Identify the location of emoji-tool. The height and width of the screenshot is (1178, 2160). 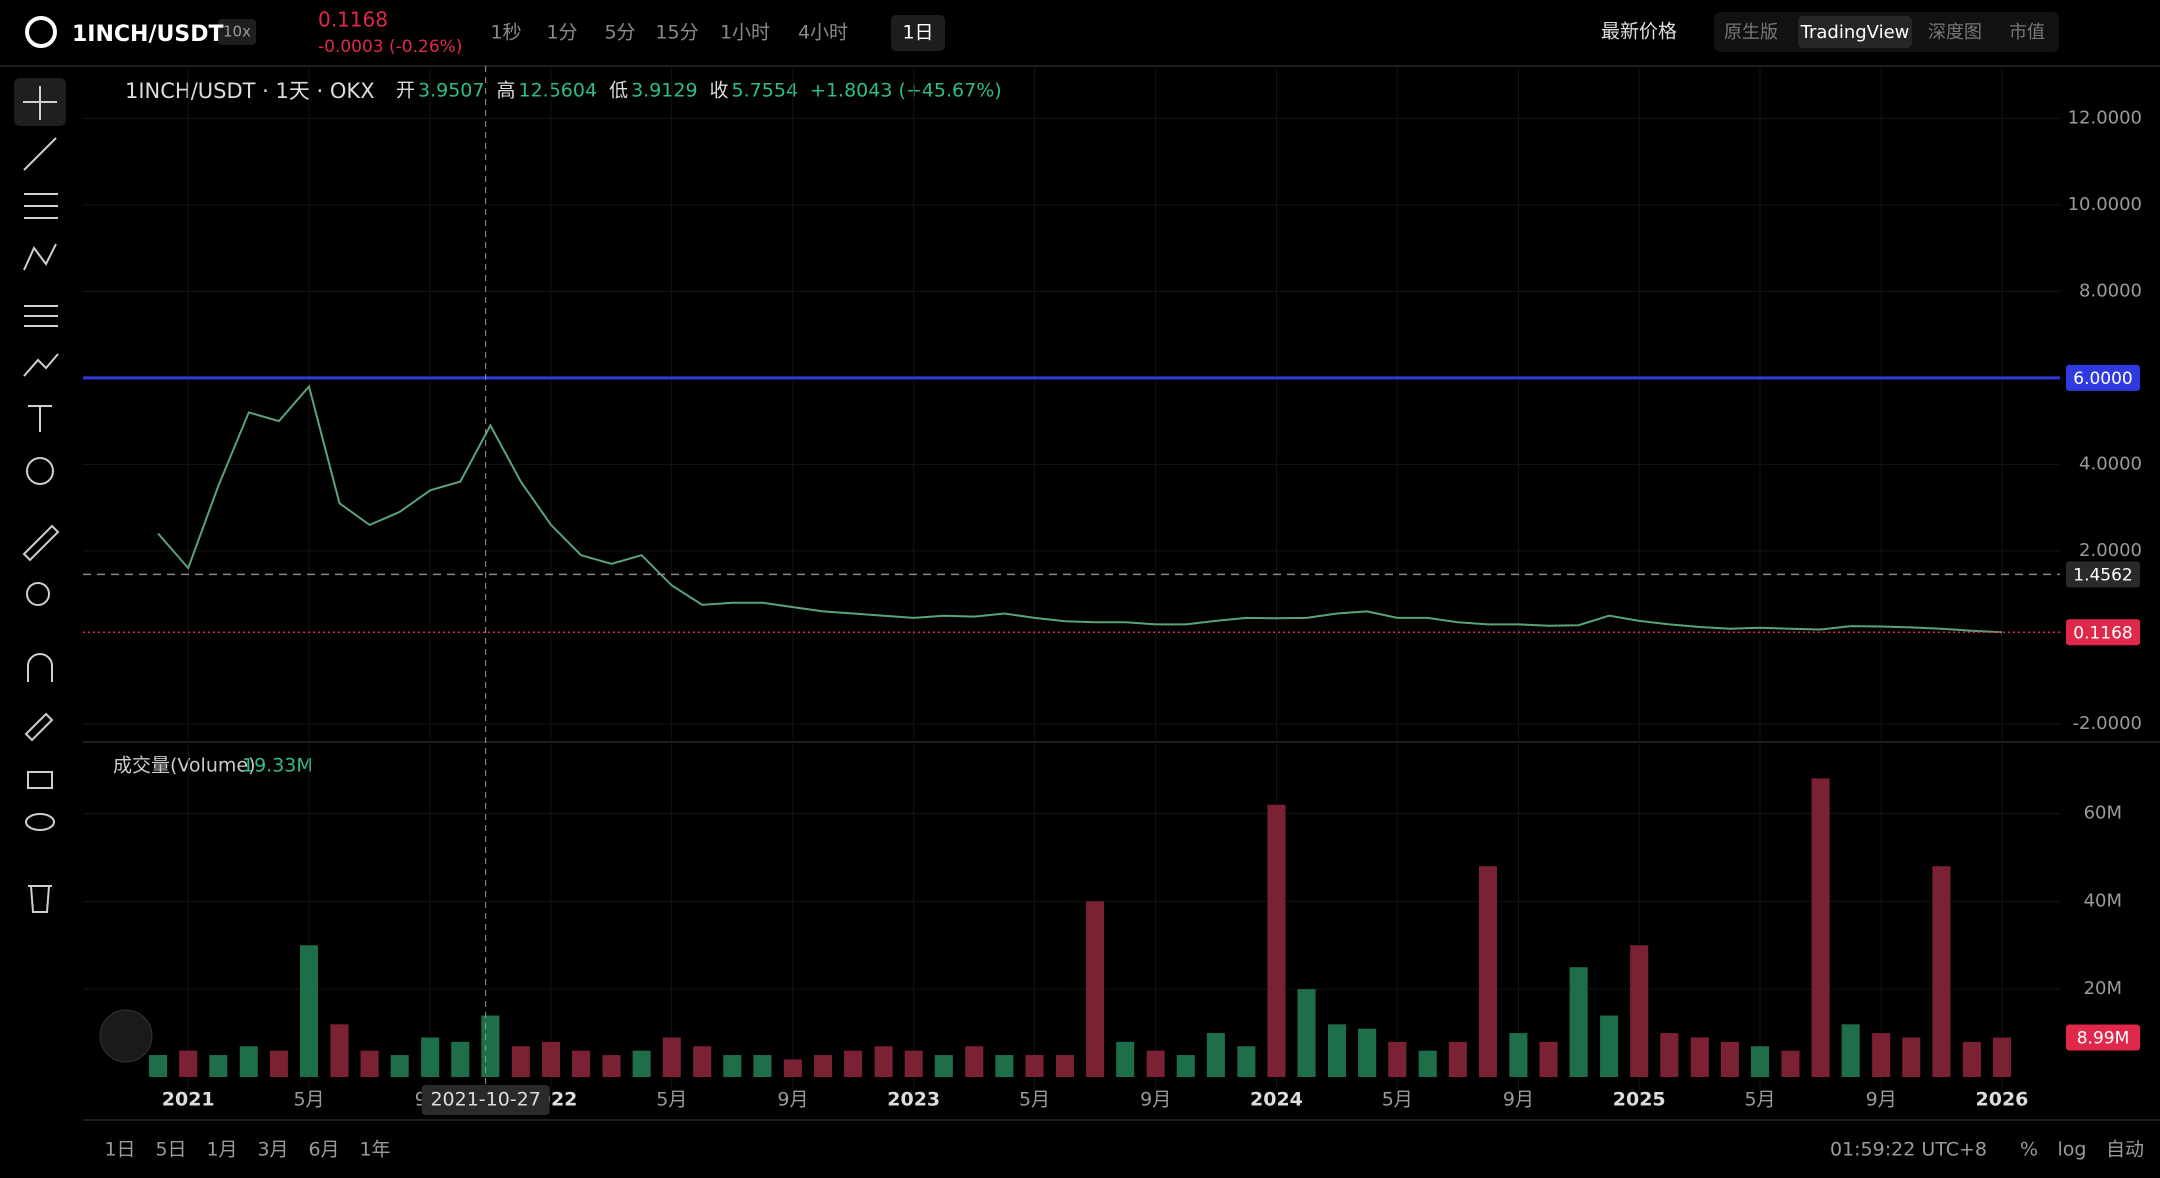
(40, 471).